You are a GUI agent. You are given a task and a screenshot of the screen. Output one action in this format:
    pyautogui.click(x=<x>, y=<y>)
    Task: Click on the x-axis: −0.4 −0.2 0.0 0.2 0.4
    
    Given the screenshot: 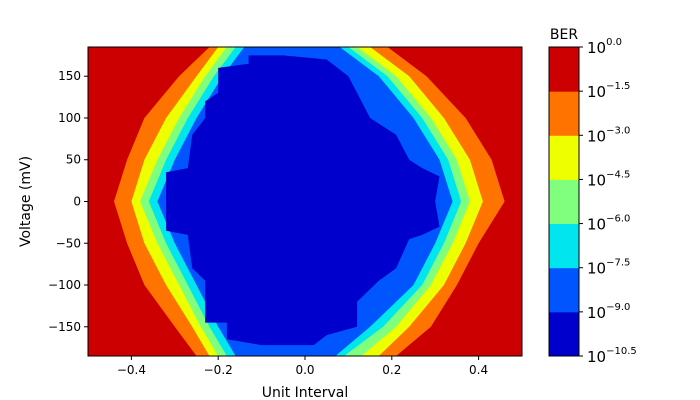 What is the action you would take?
    pyautogui.click(x=302, y=366)
    